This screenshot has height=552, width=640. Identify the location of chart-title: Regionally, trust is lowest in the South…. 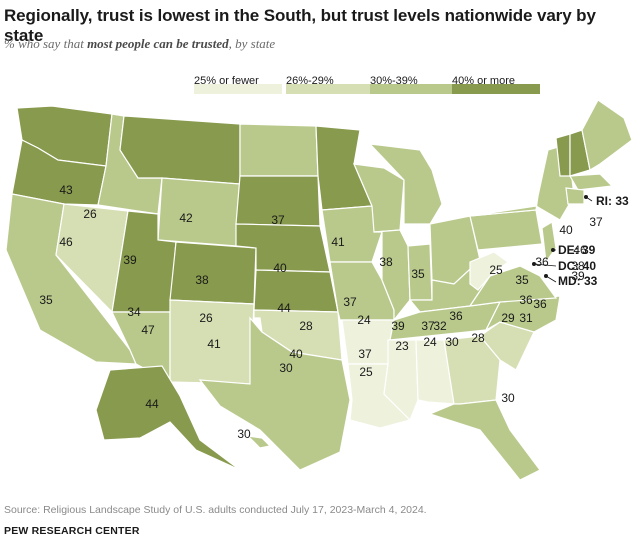
(300, 25).